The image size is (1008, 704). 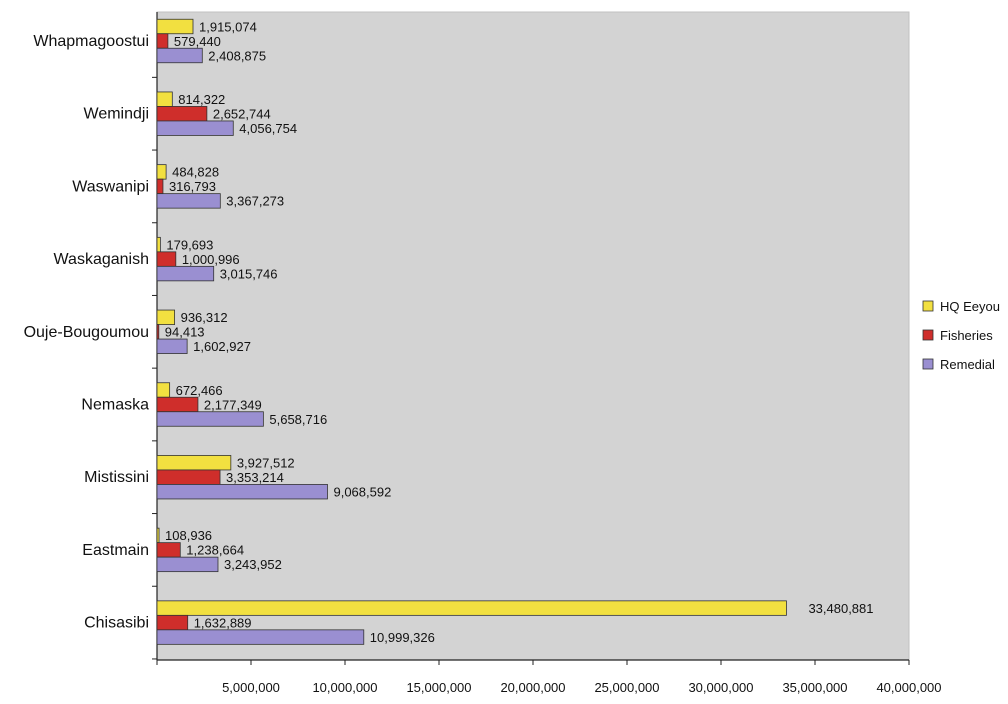 I want to click on data-label: 814,322, so click(x=201, y=99).